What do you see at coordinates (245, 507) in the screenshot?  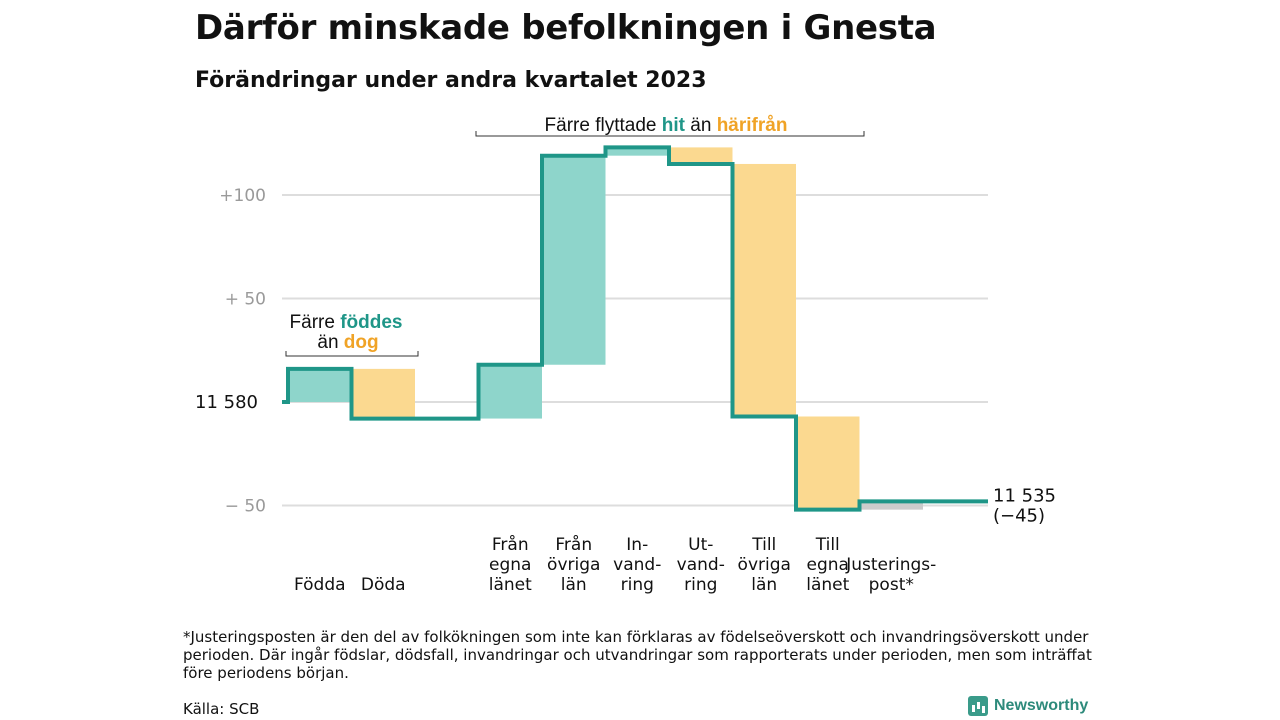 I see `y-tick-label: − 50` at bounding box center [245, 507].